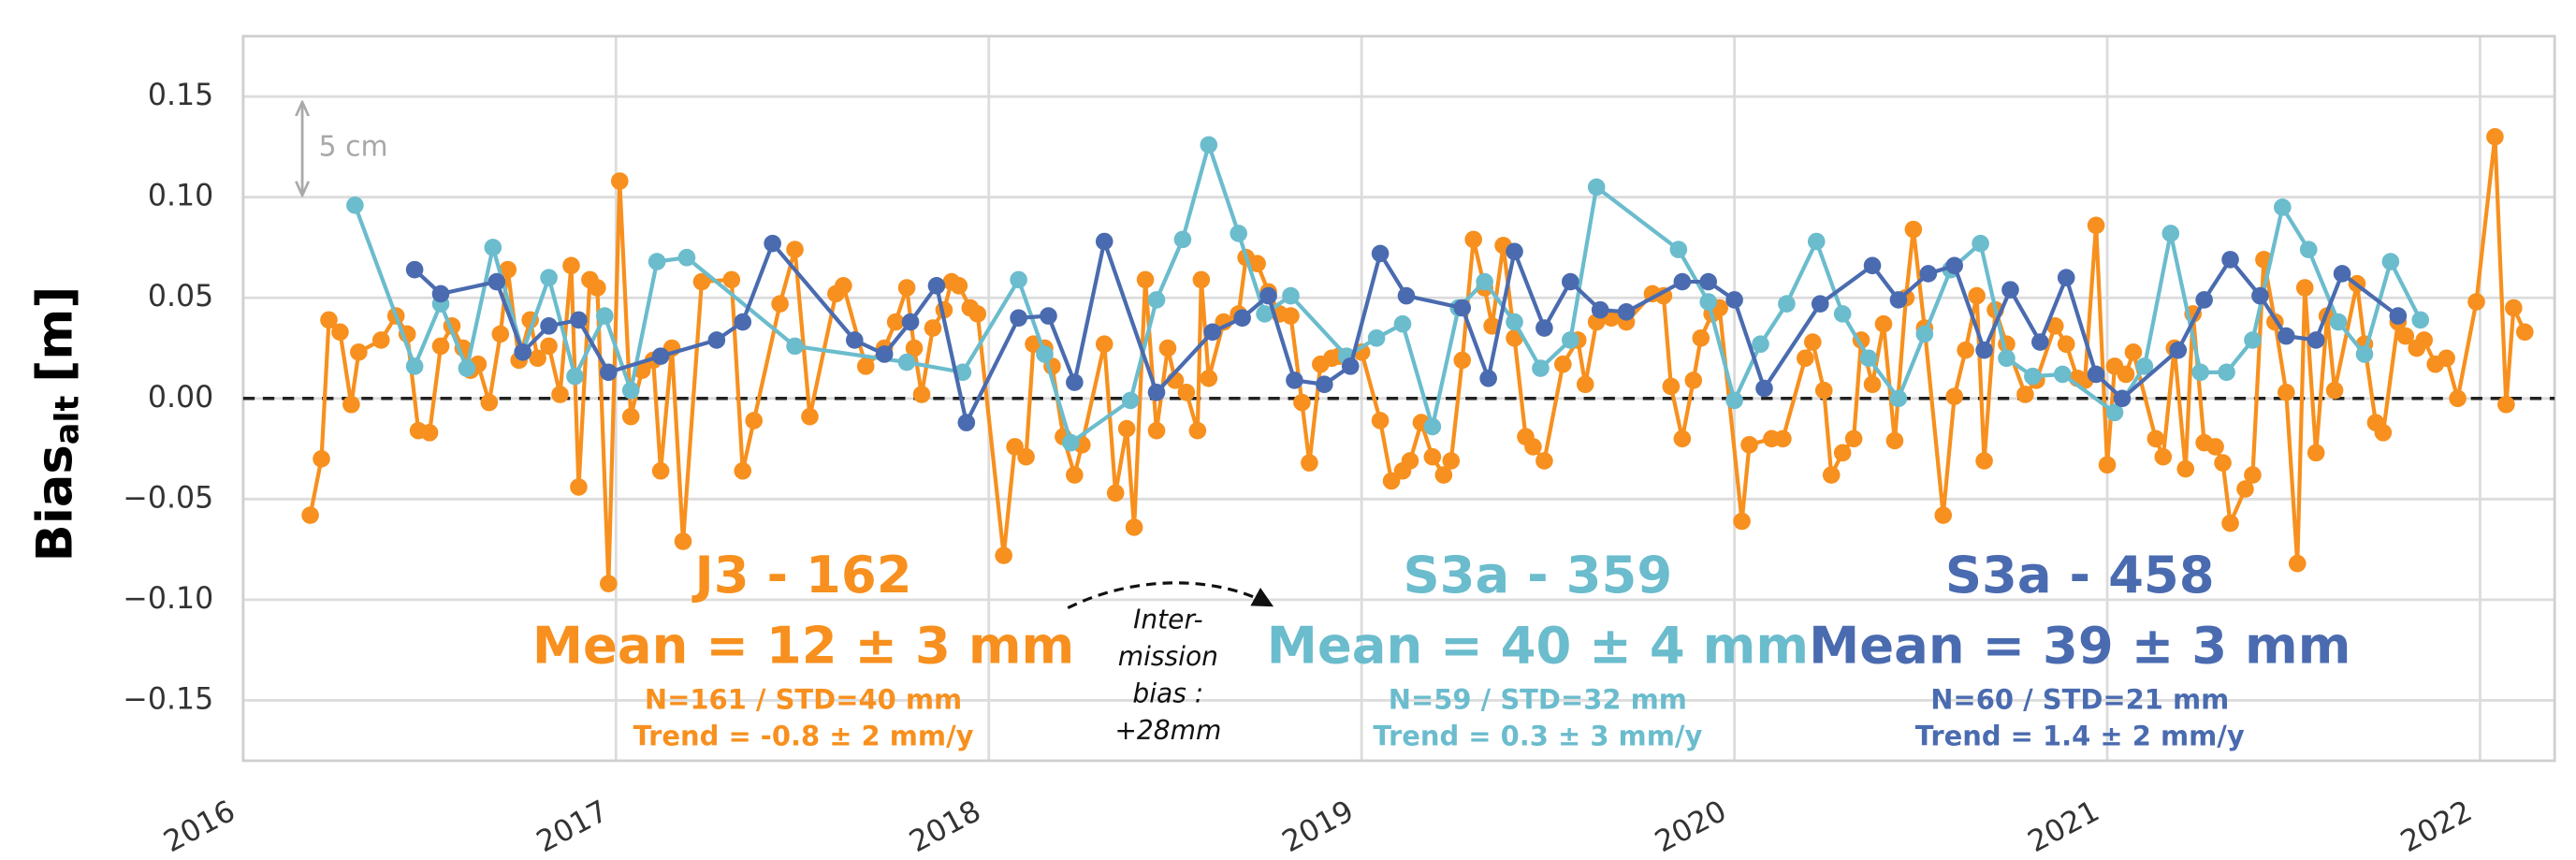 The image size is (2576, 860). Describe the element at coordinates (801, 575) in the screenshot. I see `series-name: J3 - 162` at that location.